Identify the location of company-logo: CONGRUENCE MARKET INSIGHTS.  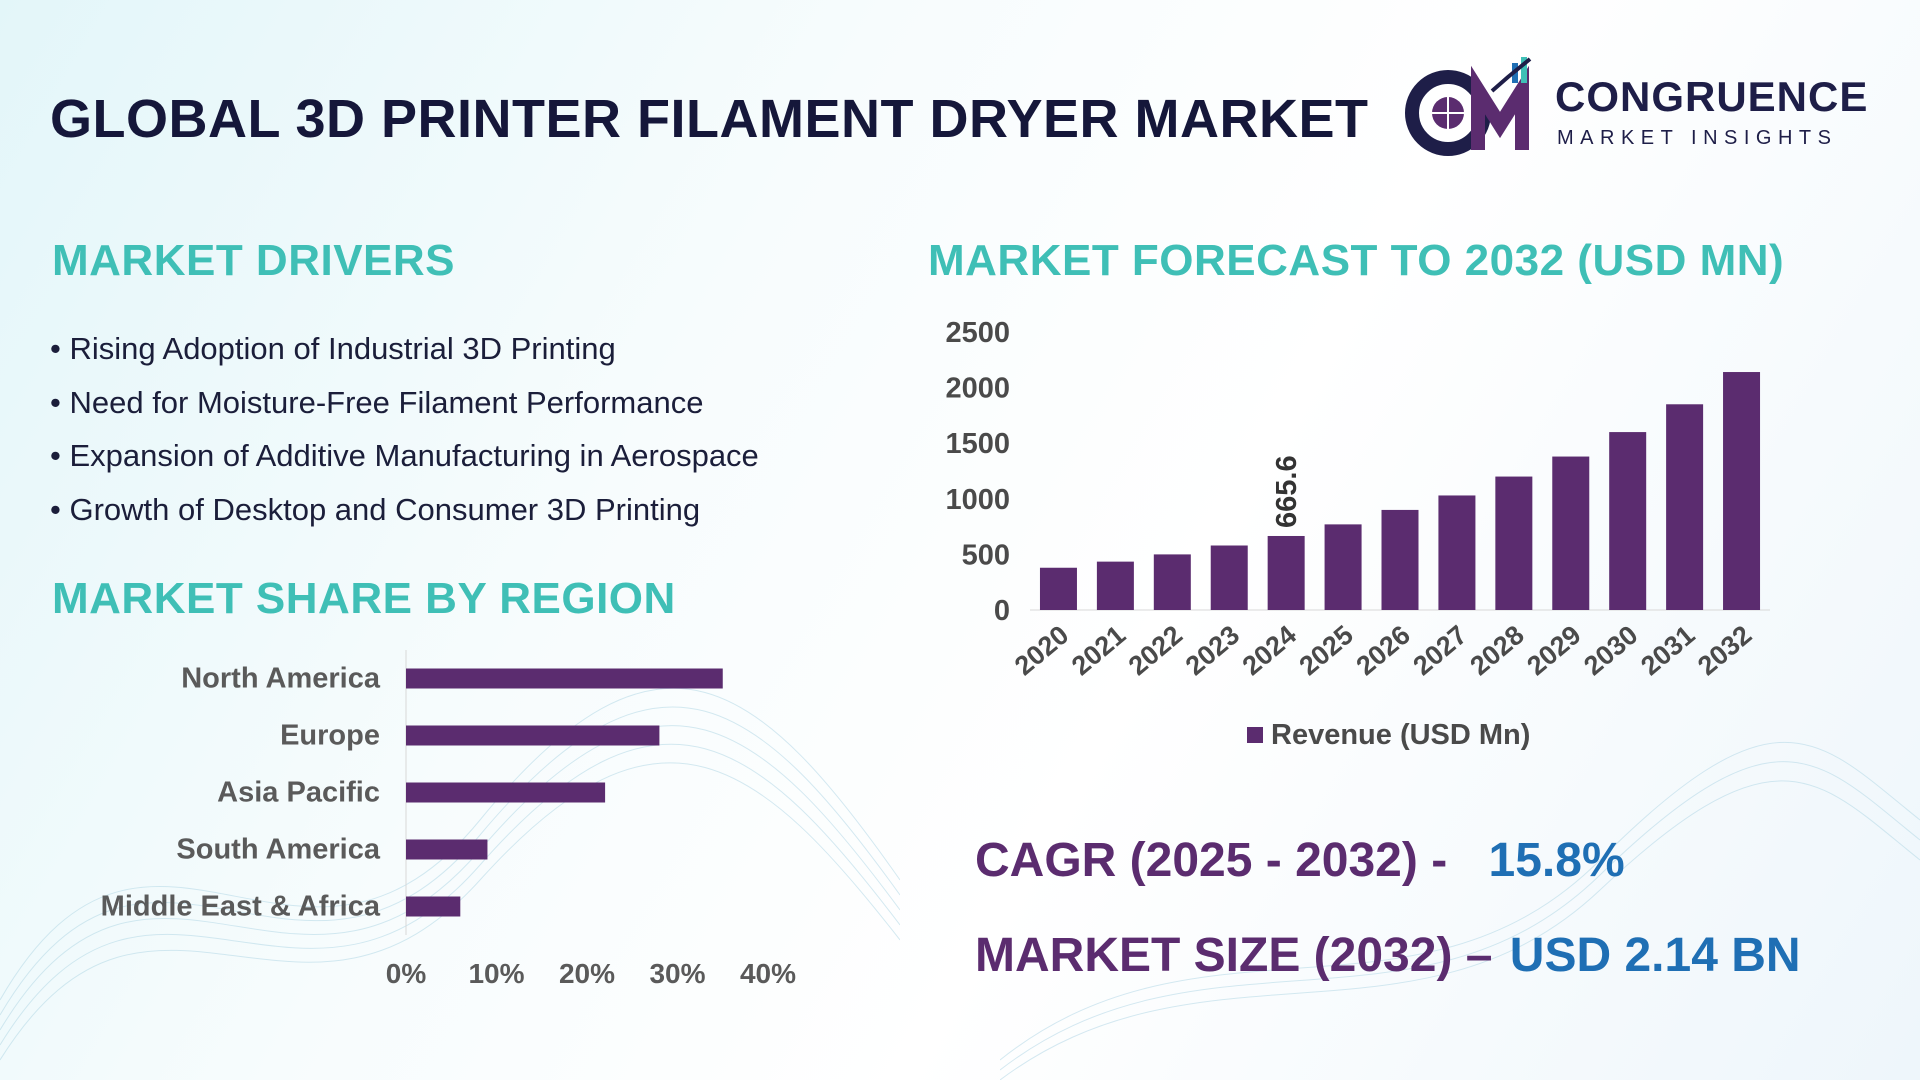
(1635, 107).